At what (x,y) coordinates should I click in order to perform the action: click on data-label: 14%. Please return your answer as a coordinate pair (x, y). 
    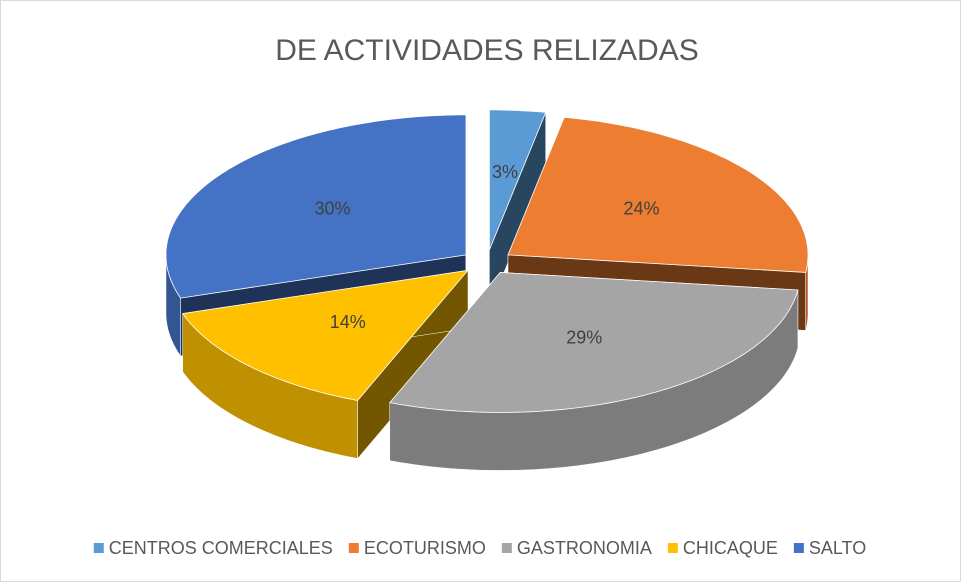
    Looking at the image, I should click on (348, 322).